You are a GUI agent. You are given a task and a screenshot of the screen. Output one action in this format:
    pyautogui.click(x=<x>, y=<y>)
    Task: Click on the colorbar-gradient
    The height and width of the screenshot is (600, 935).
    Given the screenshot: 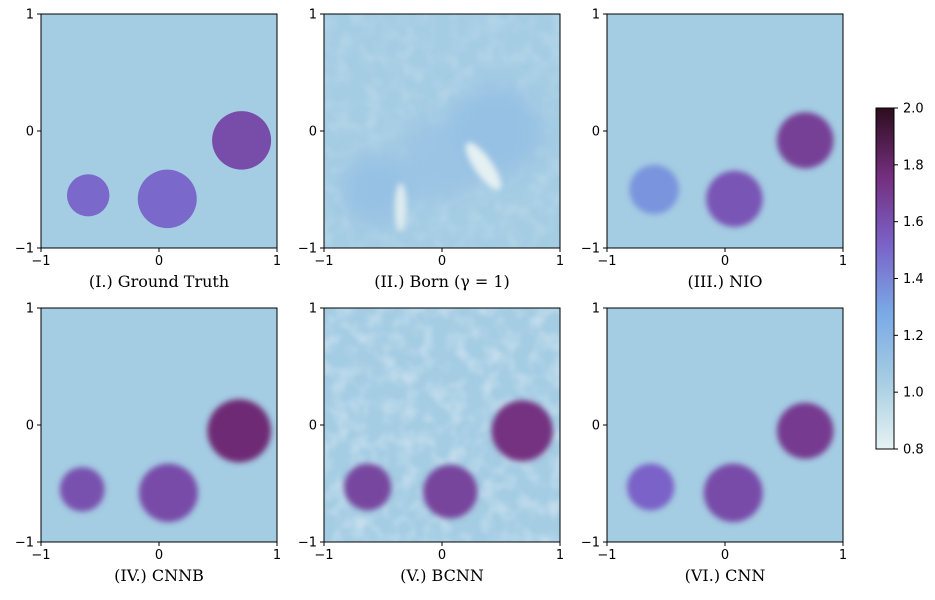 What is the action you would take?
    pyautogui.click(x=885, y=278)
    